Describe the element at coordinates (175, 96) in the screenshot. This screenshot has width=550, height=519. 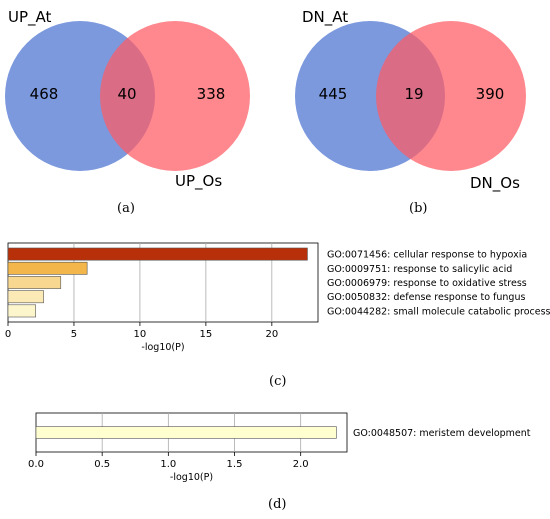
I see `venn-a-set-2-circle` at that location.